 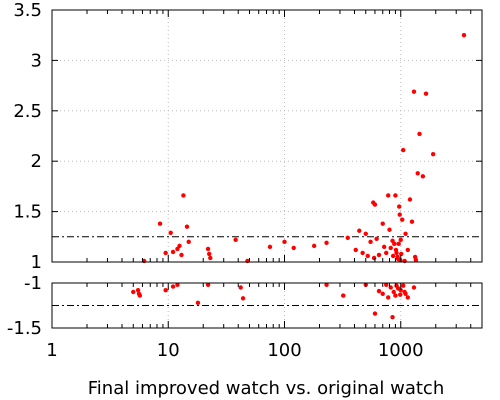 What do you see at coordinates (51, 350) in the screenshot?
I see `x-tick-label: 1` at bounding box center [51, 350].